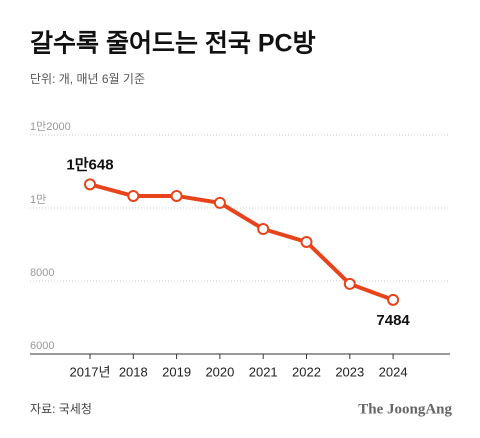 The width and height of the screenshot is (480, 438). Describe the element at coordinates (89, 164) in the screenshot. I see `data-label: 1만648` at that location.